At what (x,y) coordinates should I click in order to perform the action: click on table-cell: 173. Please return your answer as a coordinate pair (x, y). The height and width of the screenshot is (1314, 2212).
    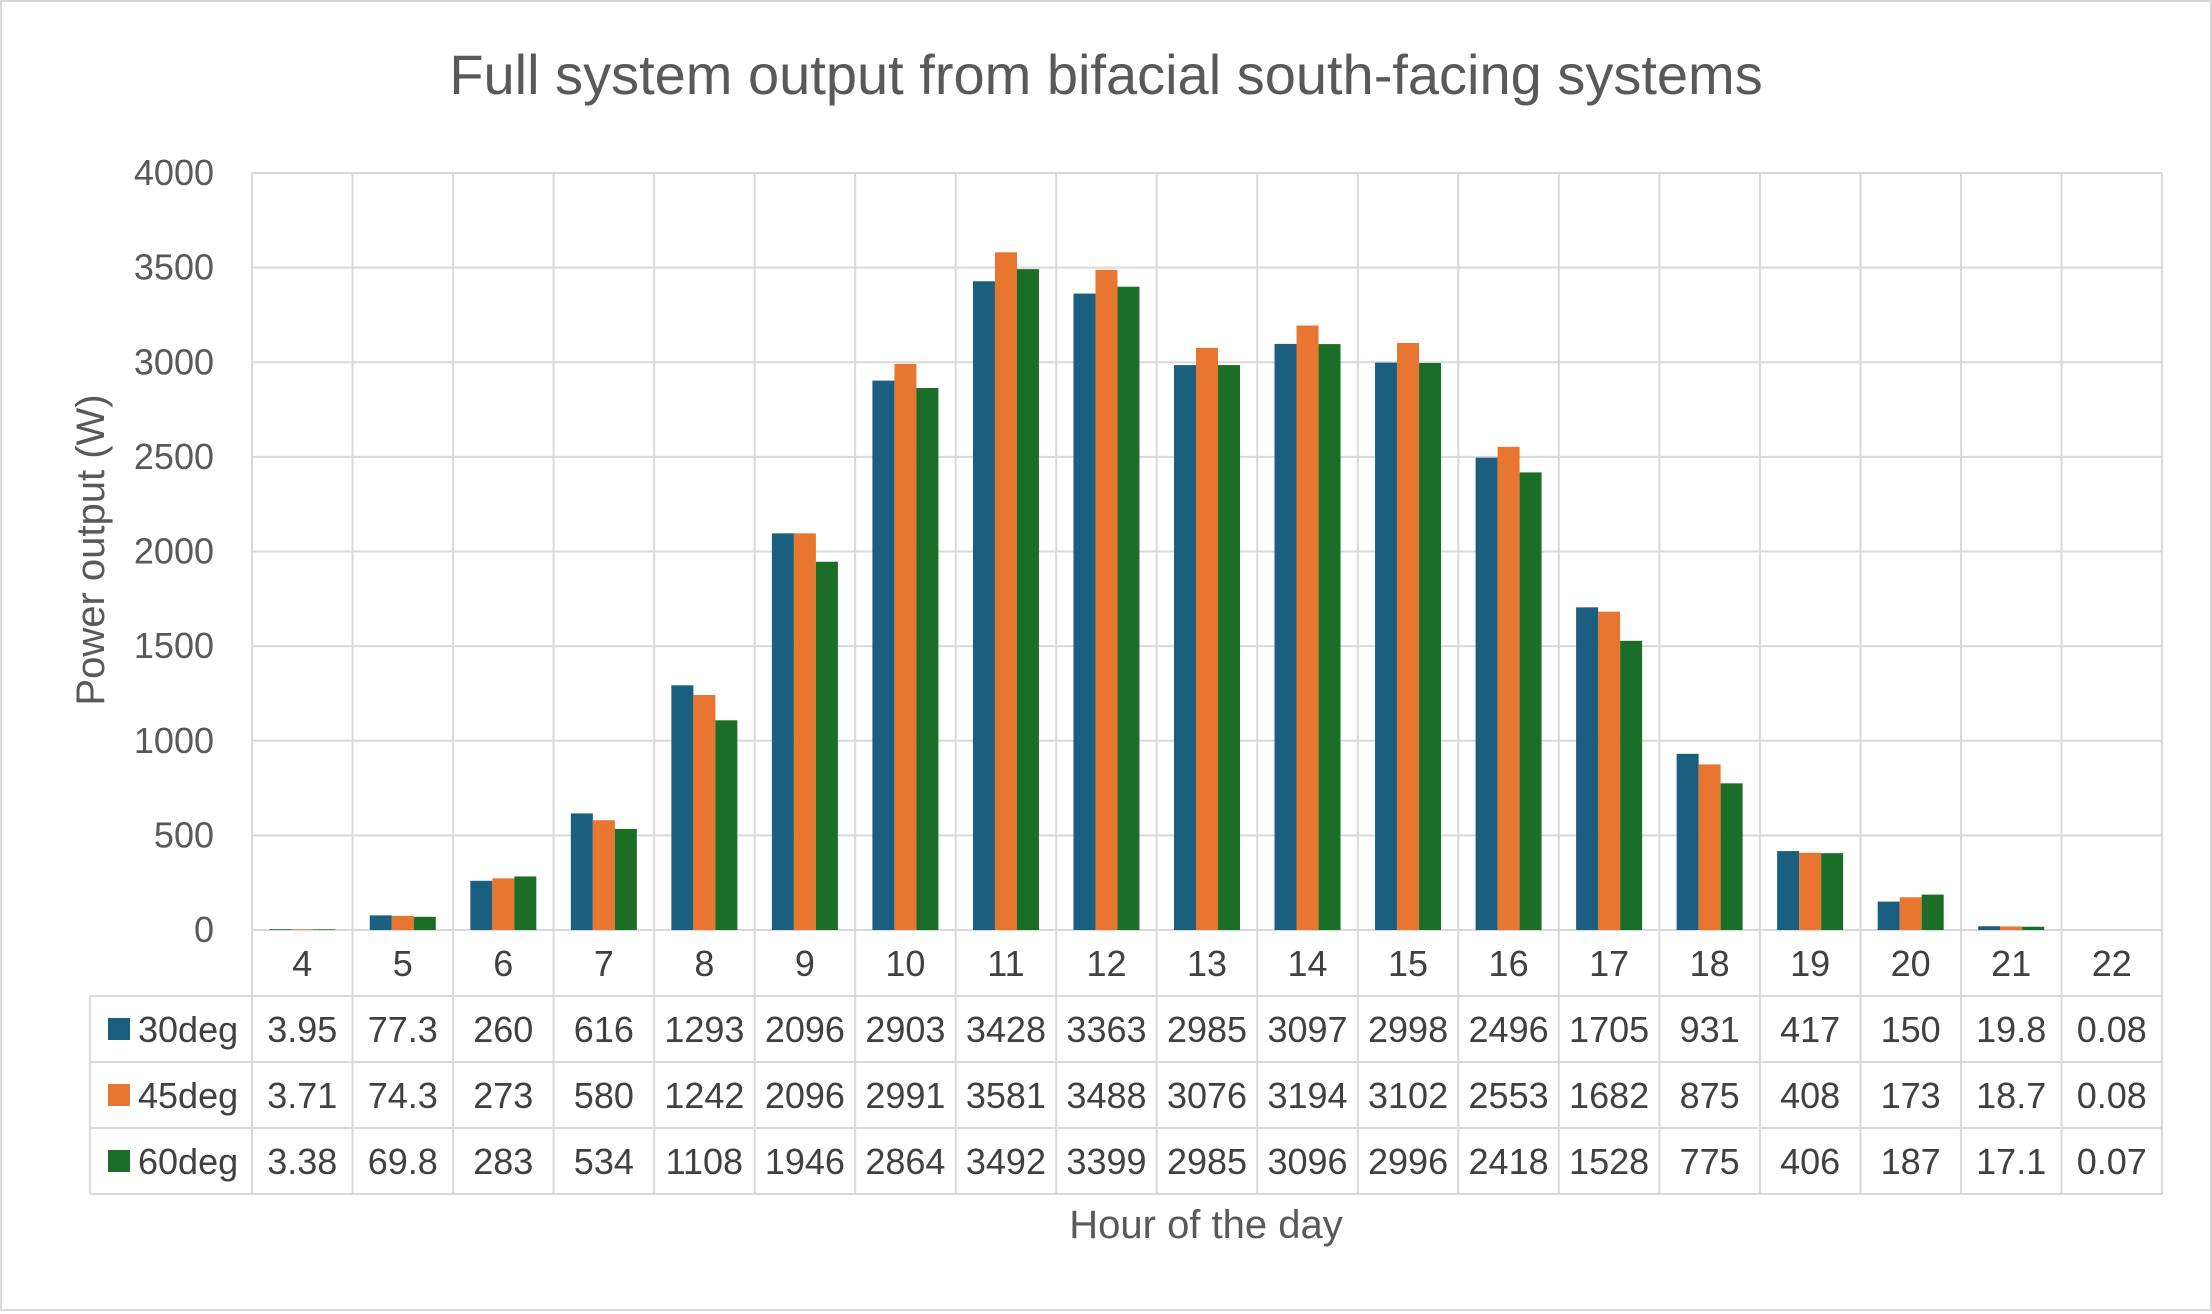
    Looking at the image, I should click on (1911, 1095).